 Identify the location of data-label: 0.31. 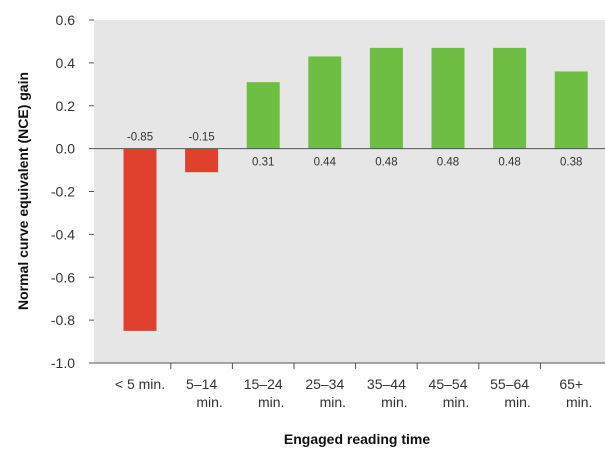
(263, 163).